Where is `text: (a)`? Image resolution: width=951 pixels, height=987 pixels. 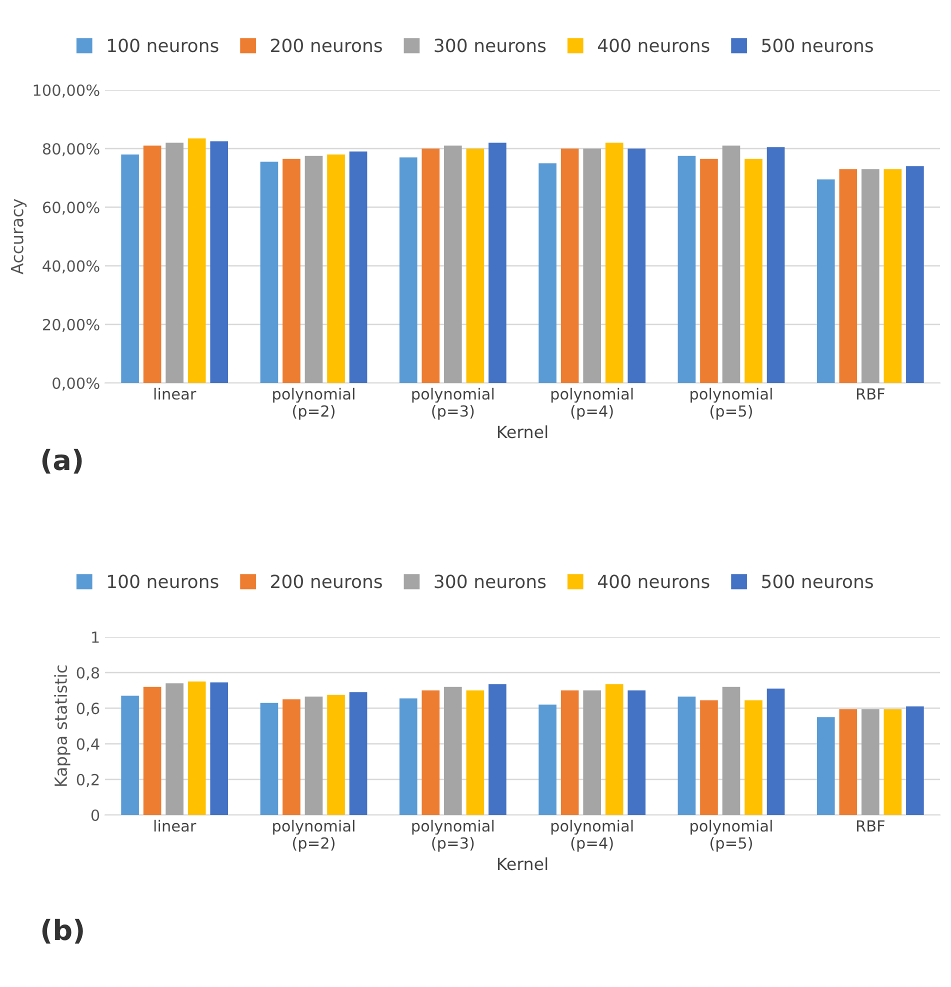
text: (a) is located at coordinates (62, 461).